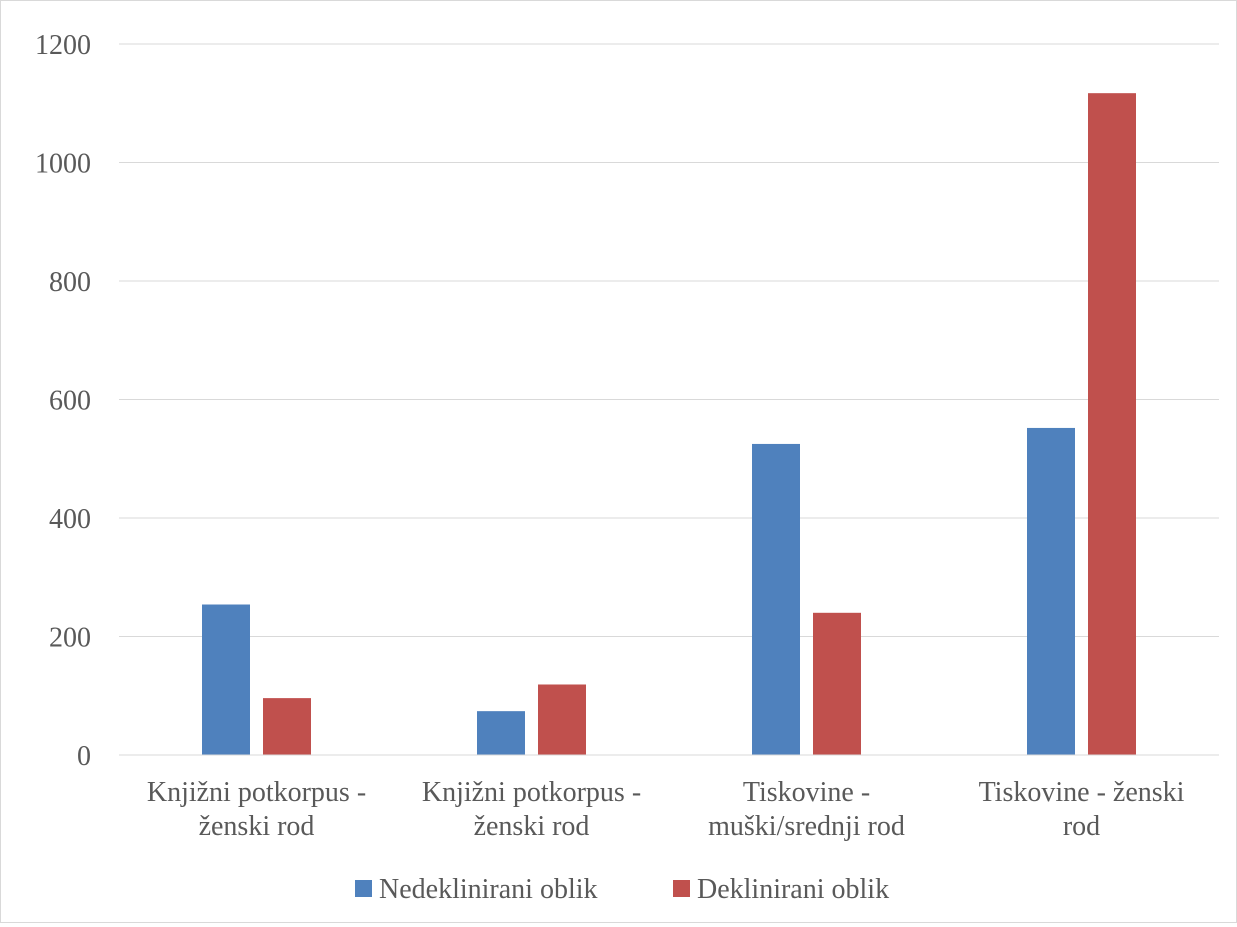  What do you see at coordinates (363, 888) in the screenshot?
I see `legend-swatch-nedeklinirani` at bounding box center [363, 888].